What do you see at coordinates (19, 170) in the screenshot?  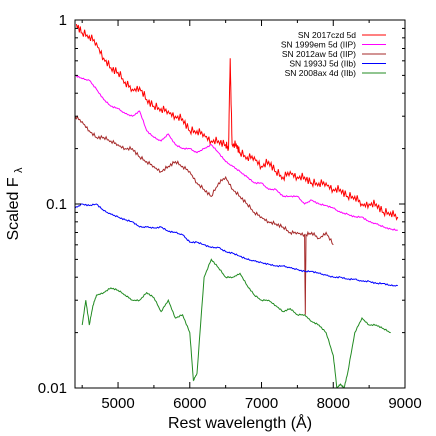 I see `y-axis-title-subscript: λ` at bounding box center [19, 170].